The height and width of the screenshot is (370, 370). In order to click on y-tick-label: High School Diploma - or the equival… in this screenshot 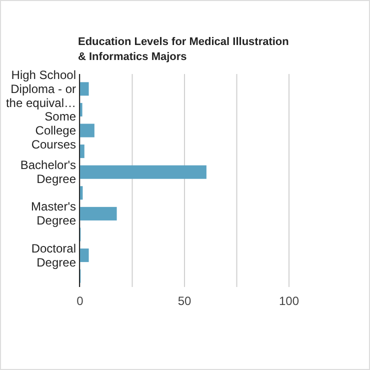, I will do `click(41, 89)`.